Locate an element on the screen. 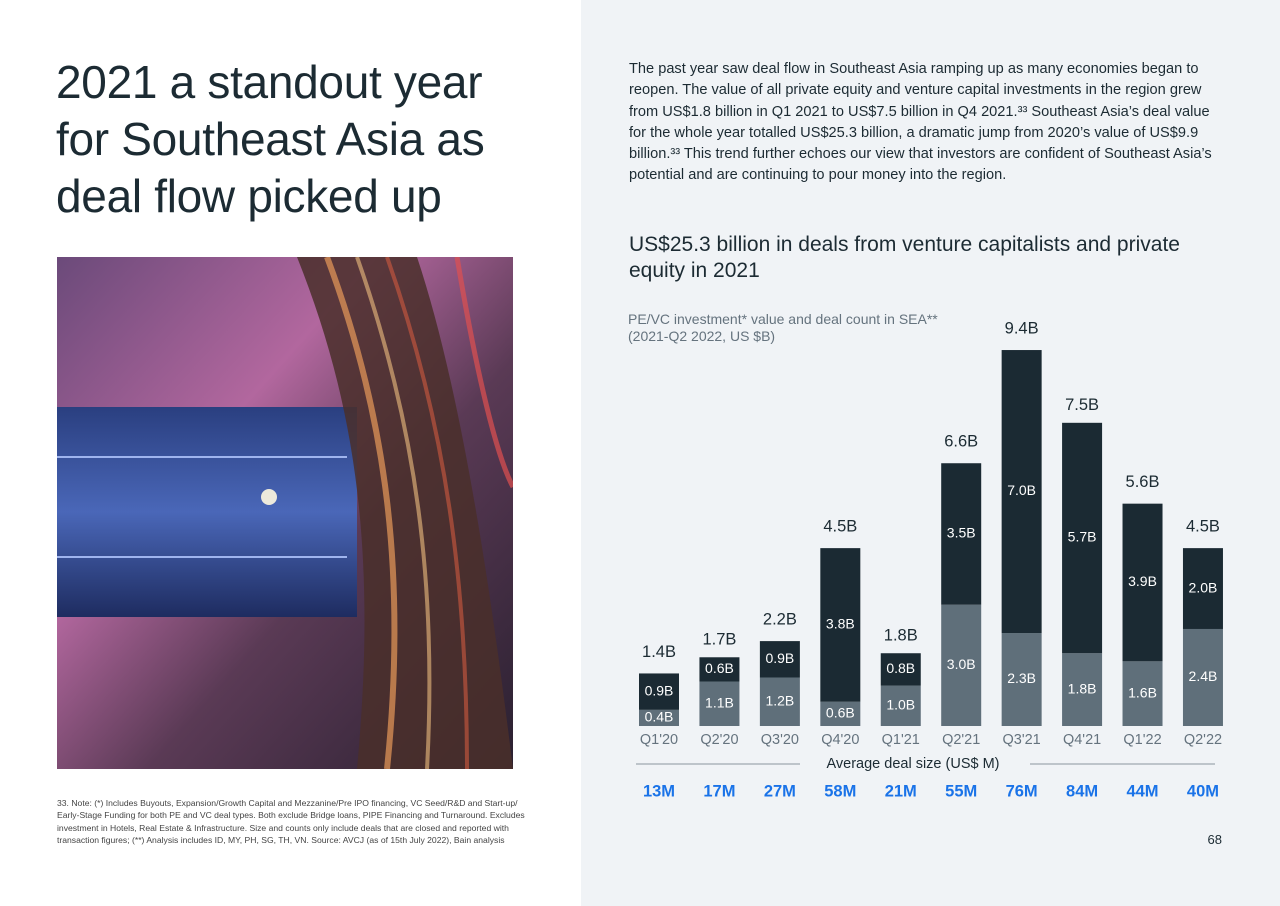  x-tick-label: Q1'20 is located at coordinates (659, 740).